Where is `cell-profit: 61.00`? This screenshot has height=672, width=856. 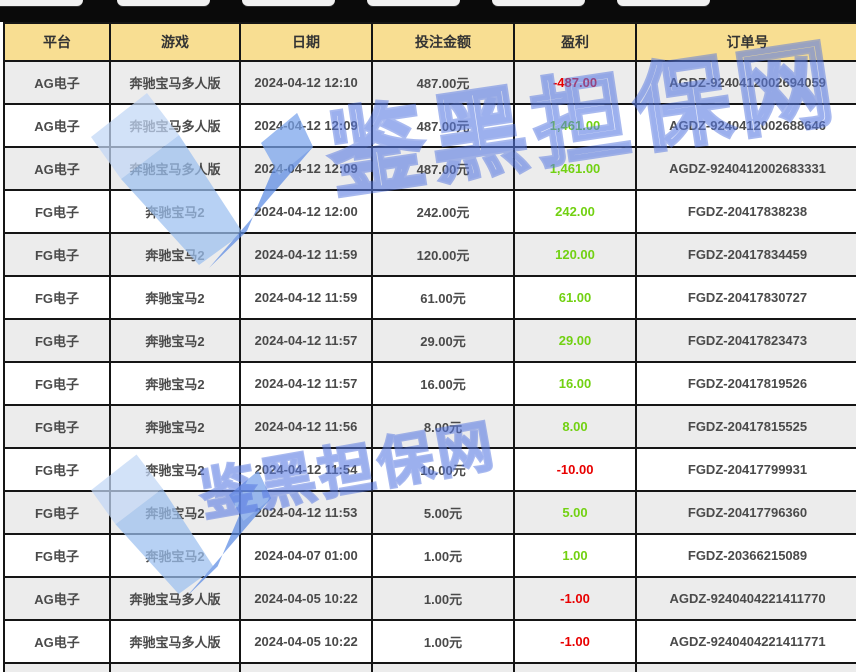 cell-profit: 61.00 is located at coordinates (575, 297).